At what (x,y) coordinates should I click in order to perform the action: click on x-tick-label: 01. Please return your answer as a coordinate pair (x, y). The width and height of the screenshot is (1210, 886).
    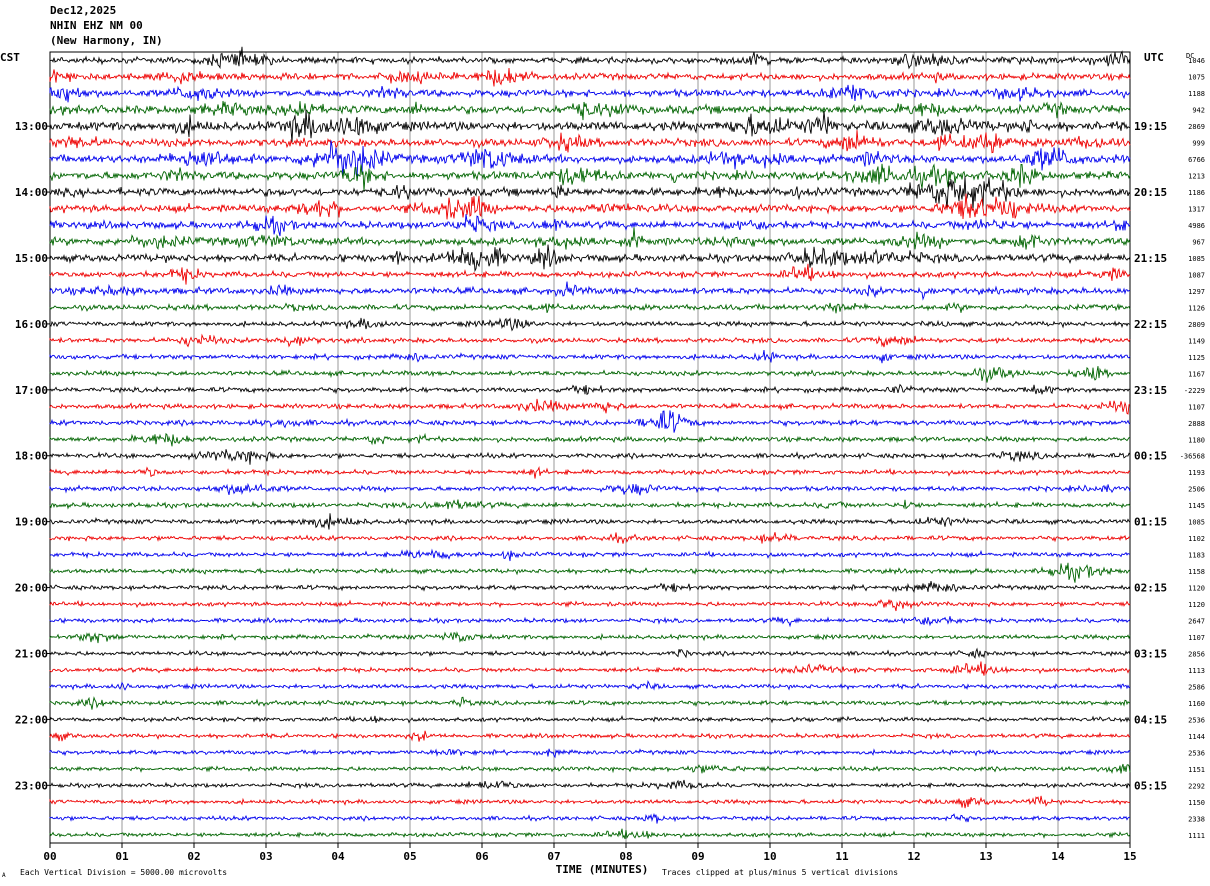
    Looking at the image, I should click on (122, 856).